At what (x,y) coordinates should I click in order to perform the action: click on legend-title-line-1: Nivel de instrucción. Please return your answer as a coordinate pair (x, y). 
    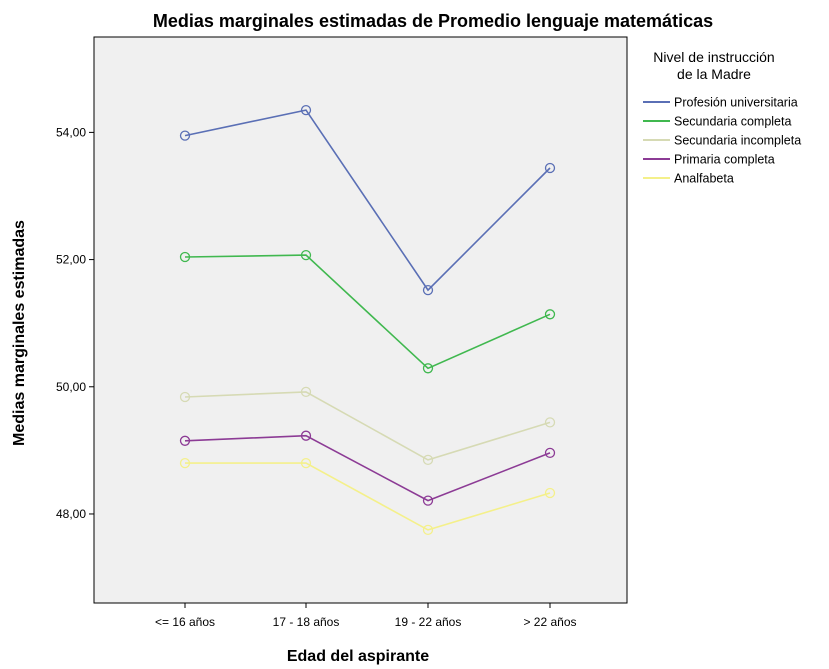
    Looking at the image, I should click on (713, 57).